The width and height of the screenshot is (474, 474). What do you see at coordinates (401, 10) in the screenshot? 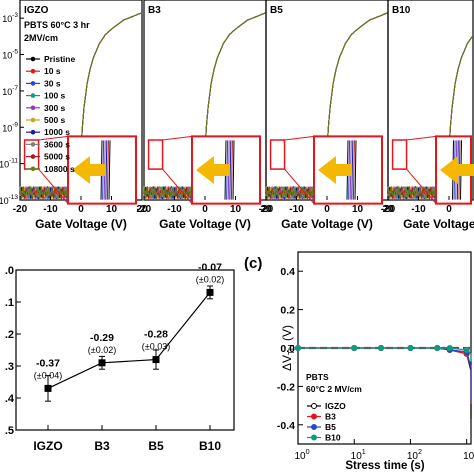
I see `panel-label: B10` at bounding box center [401, 10].